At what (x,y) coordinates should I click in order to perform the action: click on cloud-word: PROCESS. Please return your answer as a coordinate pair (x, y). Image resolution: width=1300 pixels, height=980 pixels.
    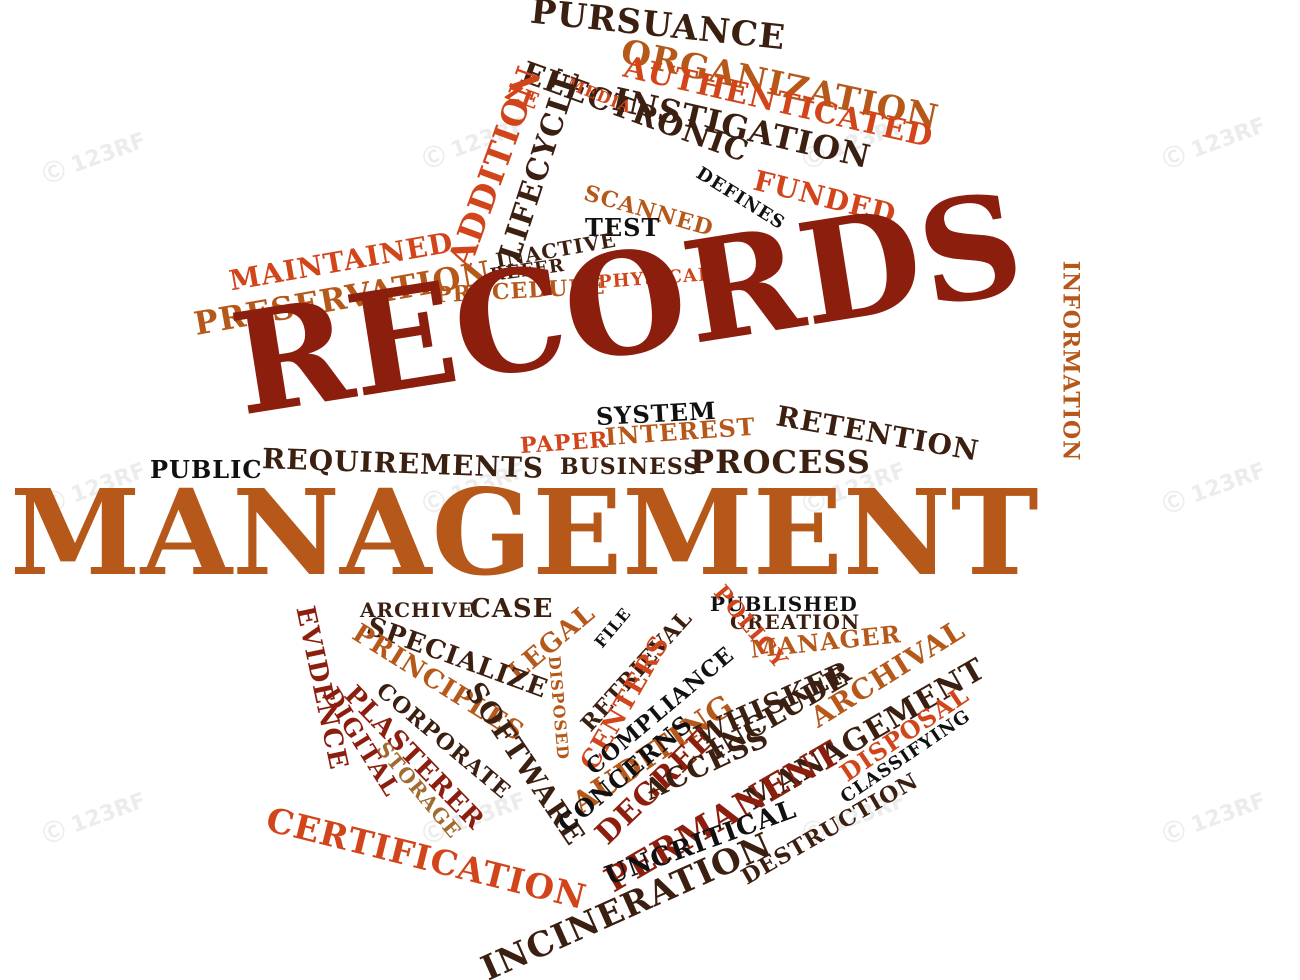
    Looking at the image, I should click on (780, 462).